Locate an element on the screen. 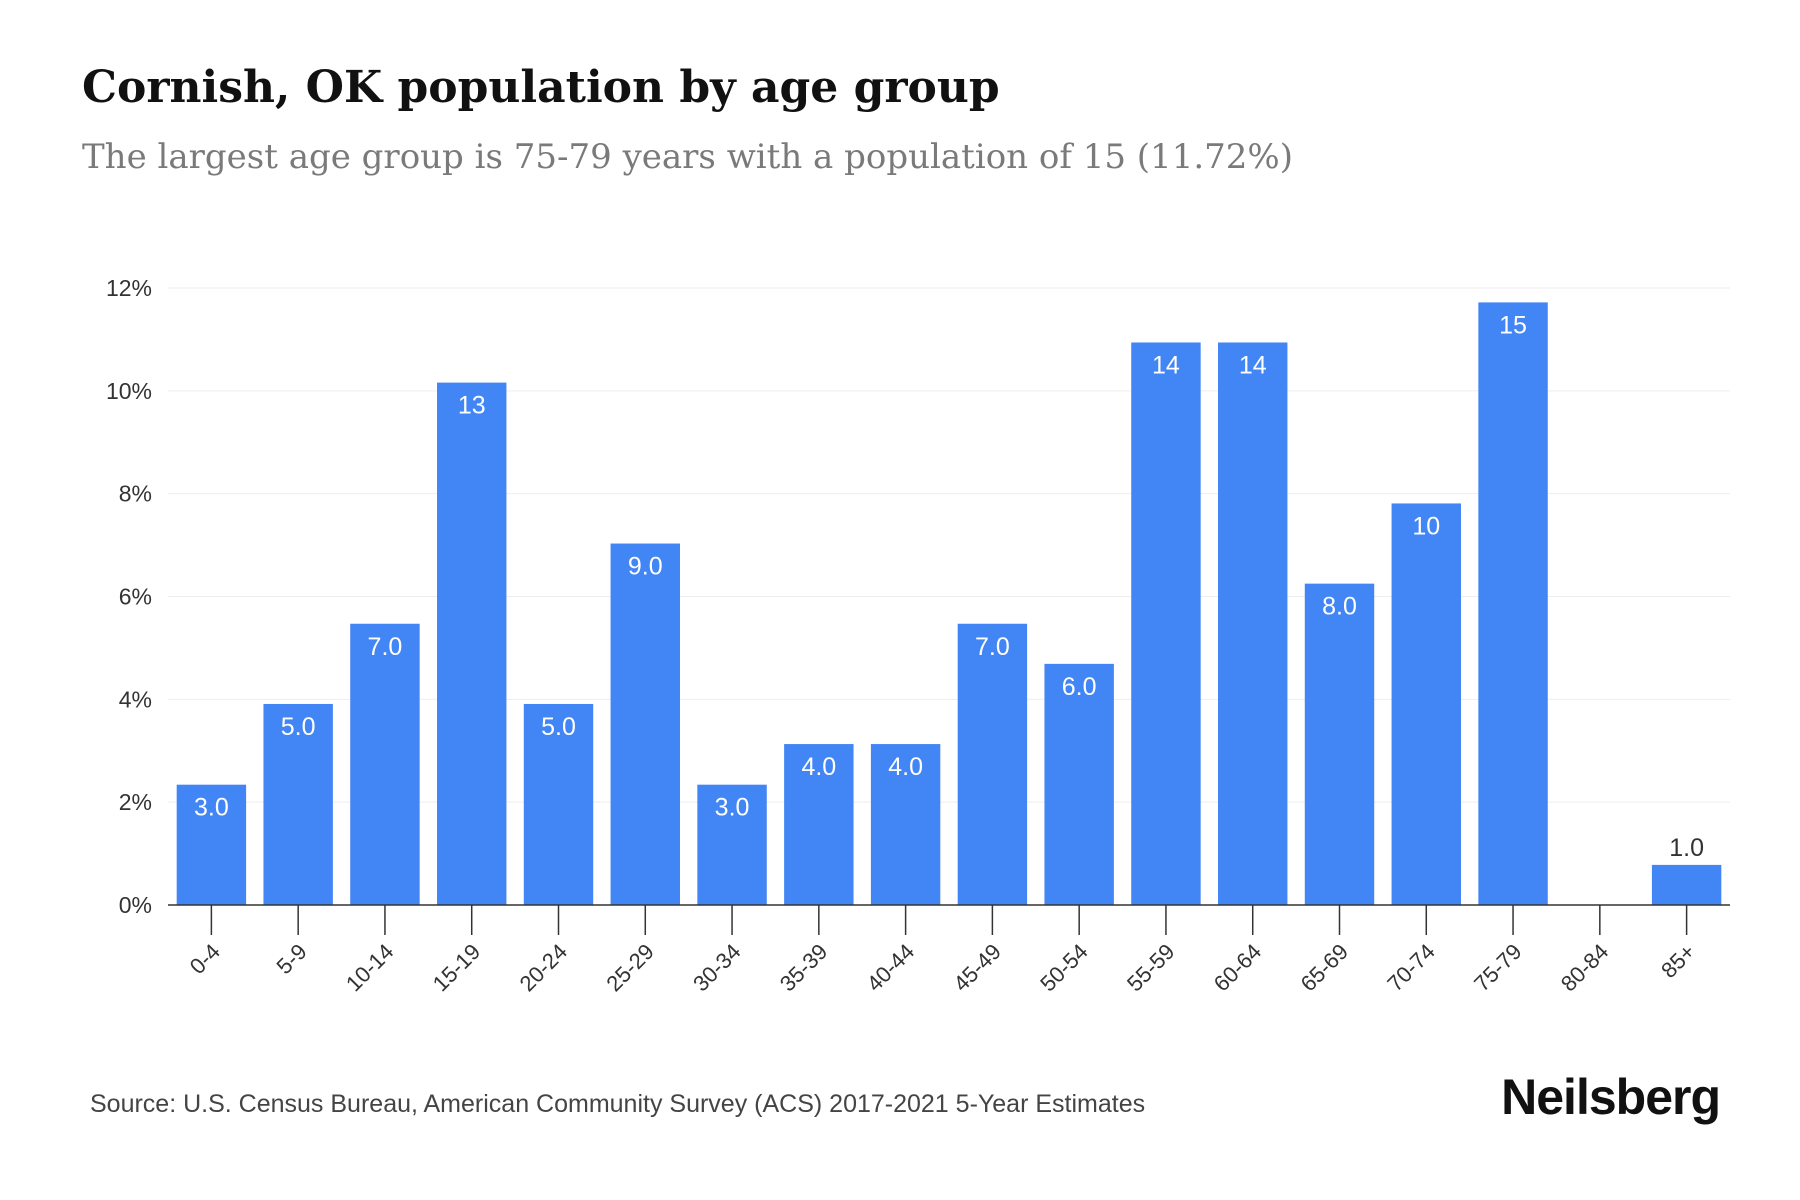 The width and height of the screenshot is (1800, 1200). x-tick-label: 35-39 is located at coordinates (803, 967).